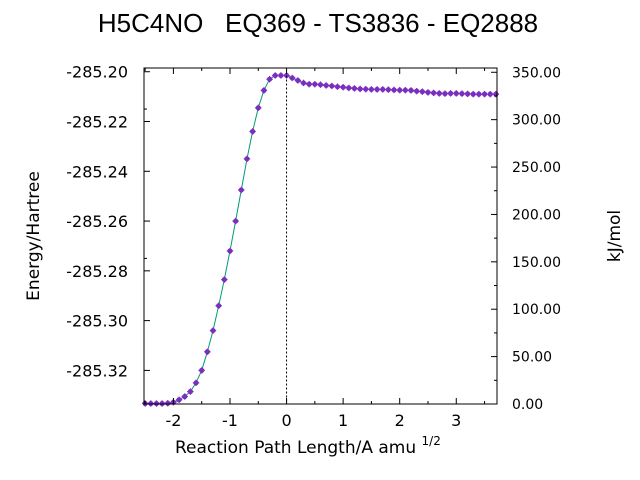 The image size is (640, 480). What do you see at coordinates (318, 23) in the screenshot?
I see `chart-title: H5C4NO EQ369 - TS3836 - EQ2888` at bounding box center [318, 23].